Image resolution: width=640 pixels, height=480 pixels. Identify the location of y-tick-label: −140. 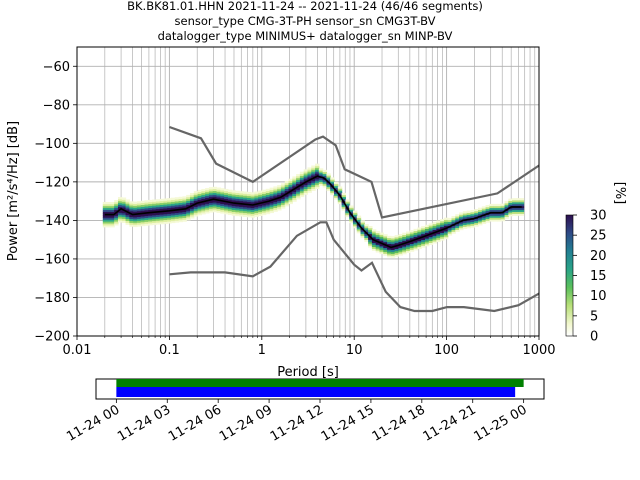
(52, 221).